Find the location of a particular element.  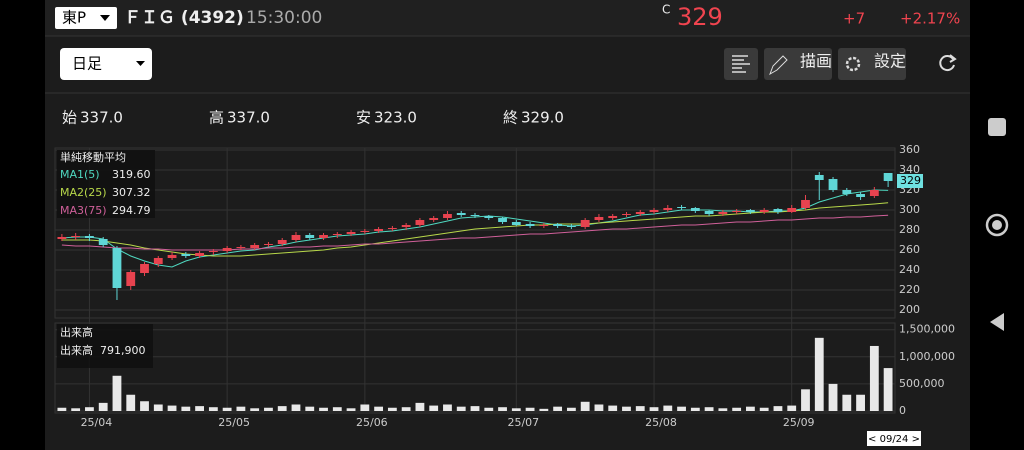

y-tick-label: 340 is located at coordinates (909, 169).